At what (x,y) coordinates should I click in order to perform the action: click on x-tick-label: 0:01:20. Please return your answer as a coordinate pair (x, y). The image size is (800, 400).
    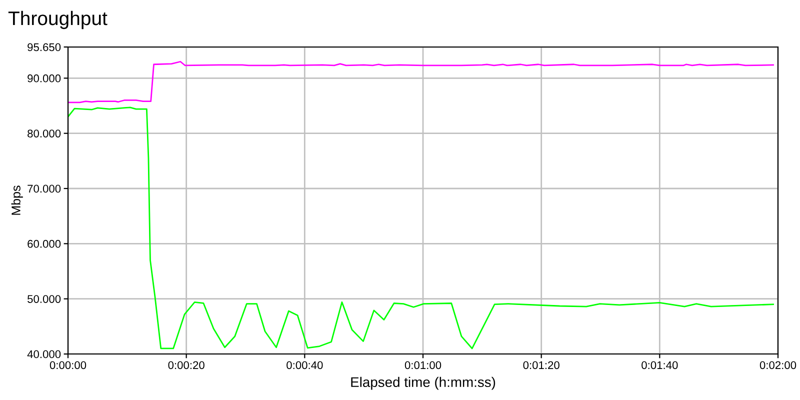
    Looking at the image, I should click on (541, 365).